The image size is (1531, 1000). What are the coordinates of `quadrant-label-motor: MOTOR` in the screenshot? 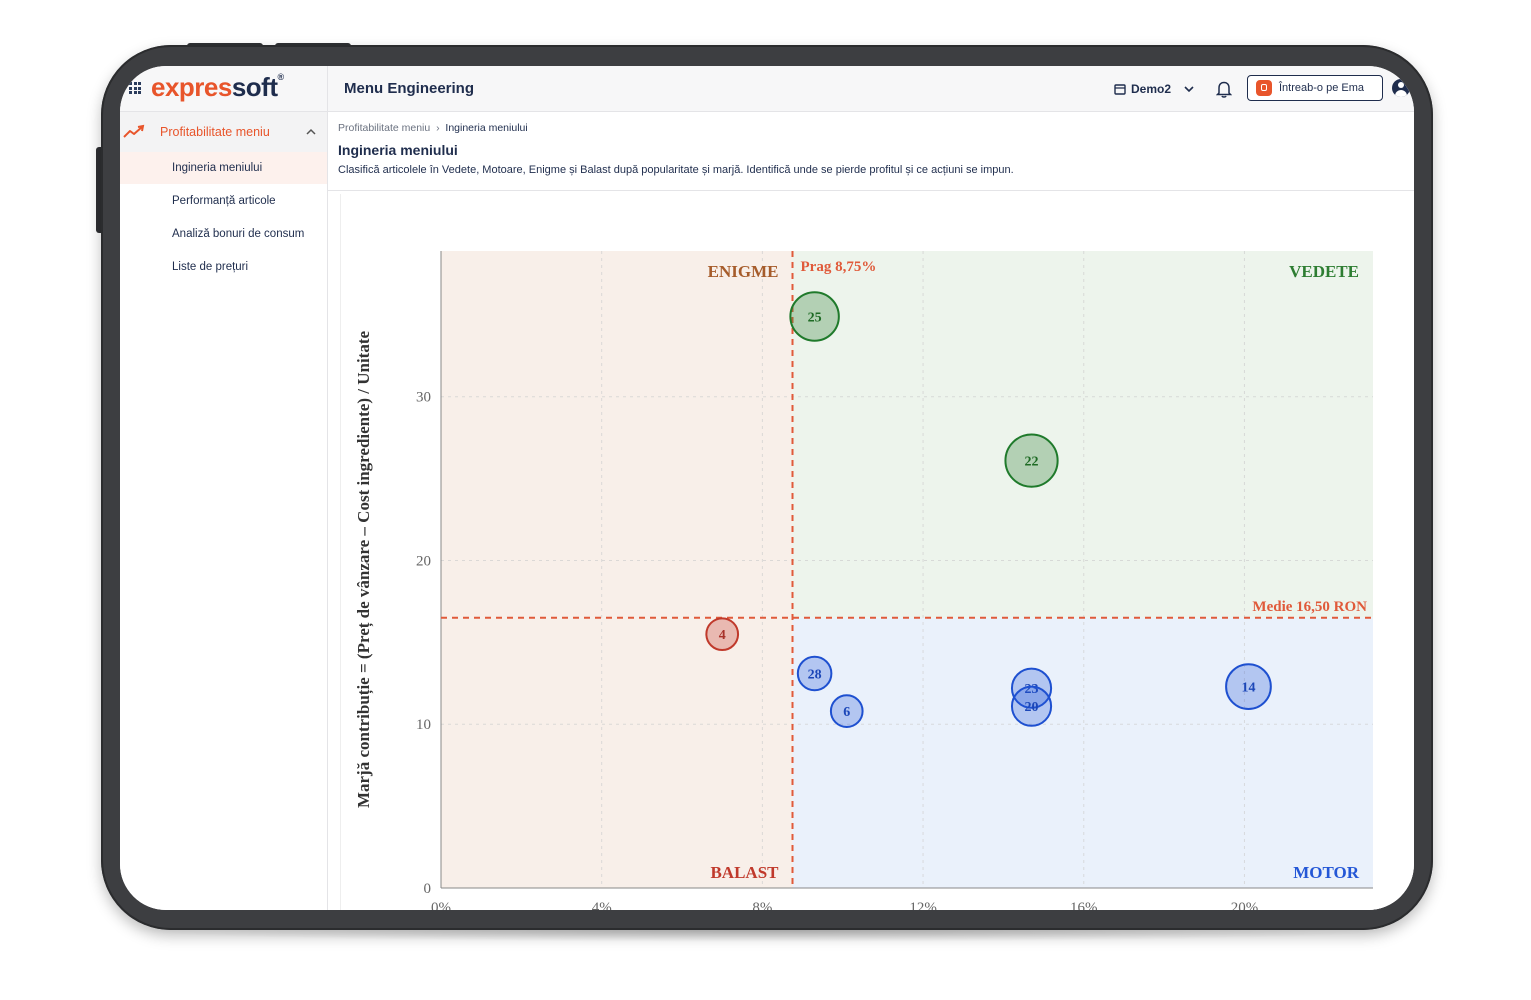 It's located at (1326, 872).